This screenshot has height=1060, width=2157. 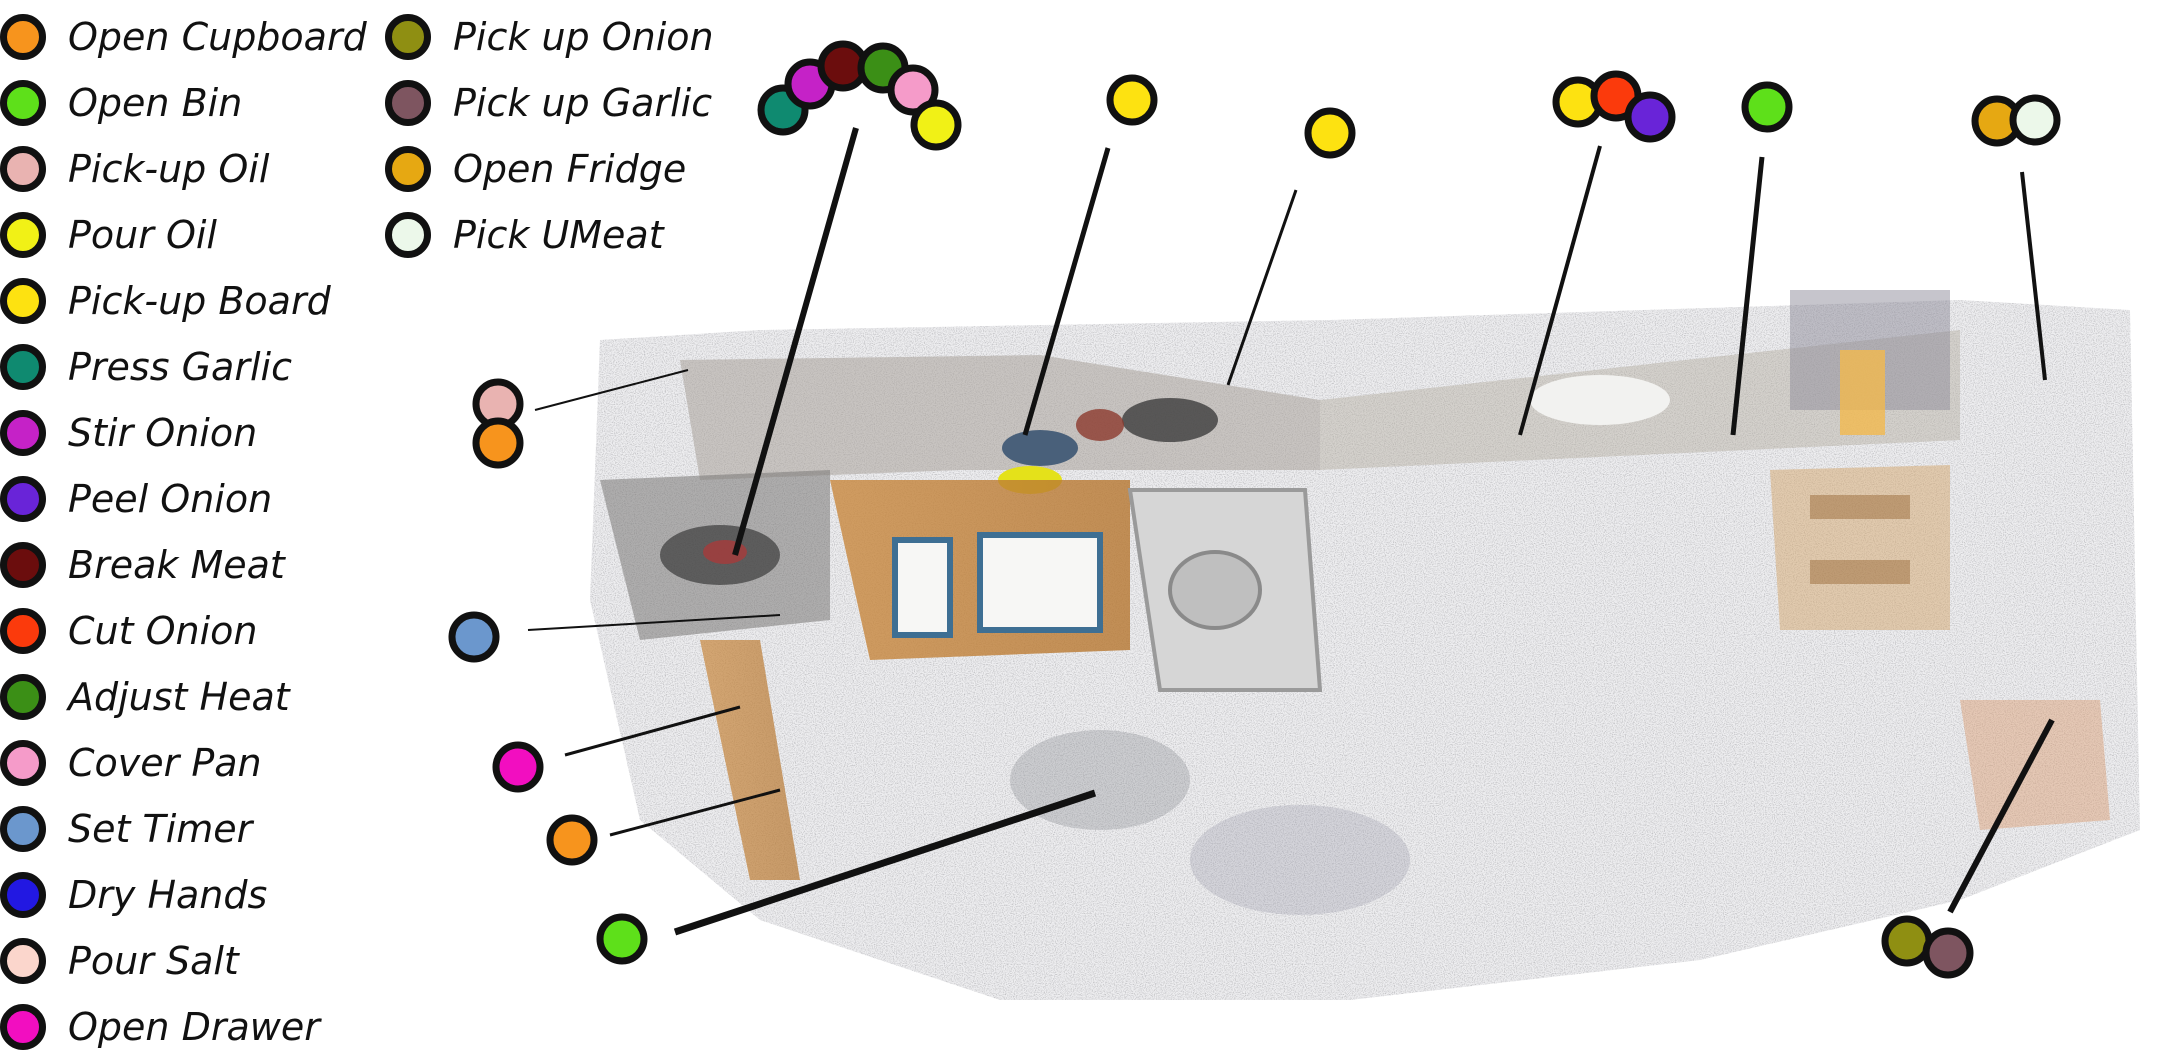 What do you see at coordinates (583, 37) in the screenshot?
I see `legend-label: Pick up Onion` at bounding box center [583, 37].